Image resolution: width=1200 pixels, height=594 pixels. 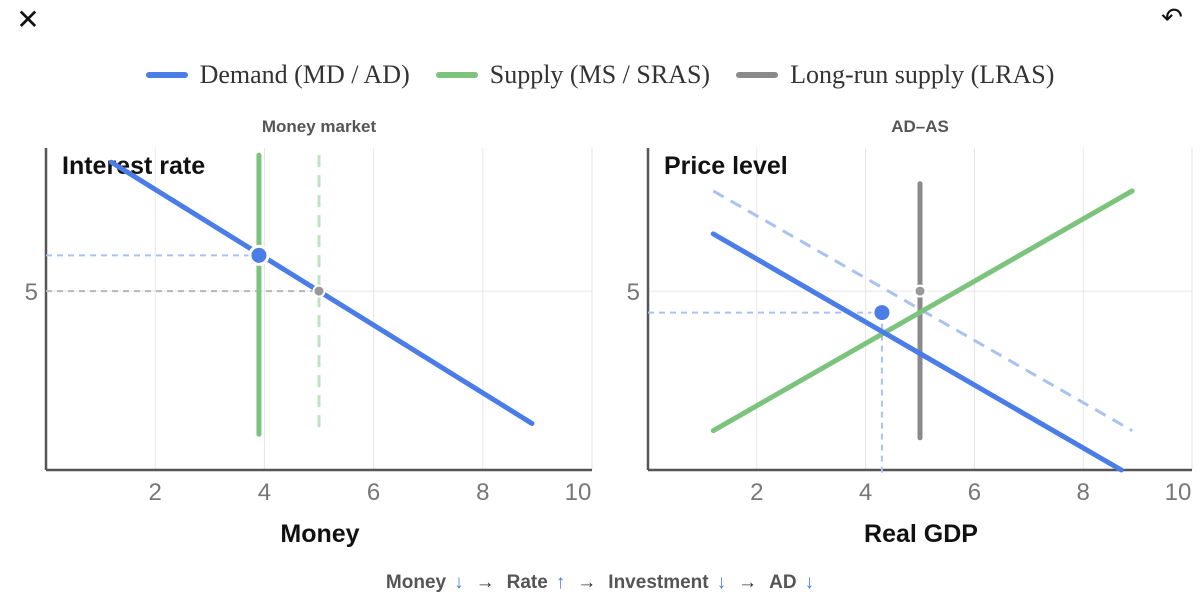 I want to click on undo-icon: ↶, so click(x=1172, y=18).